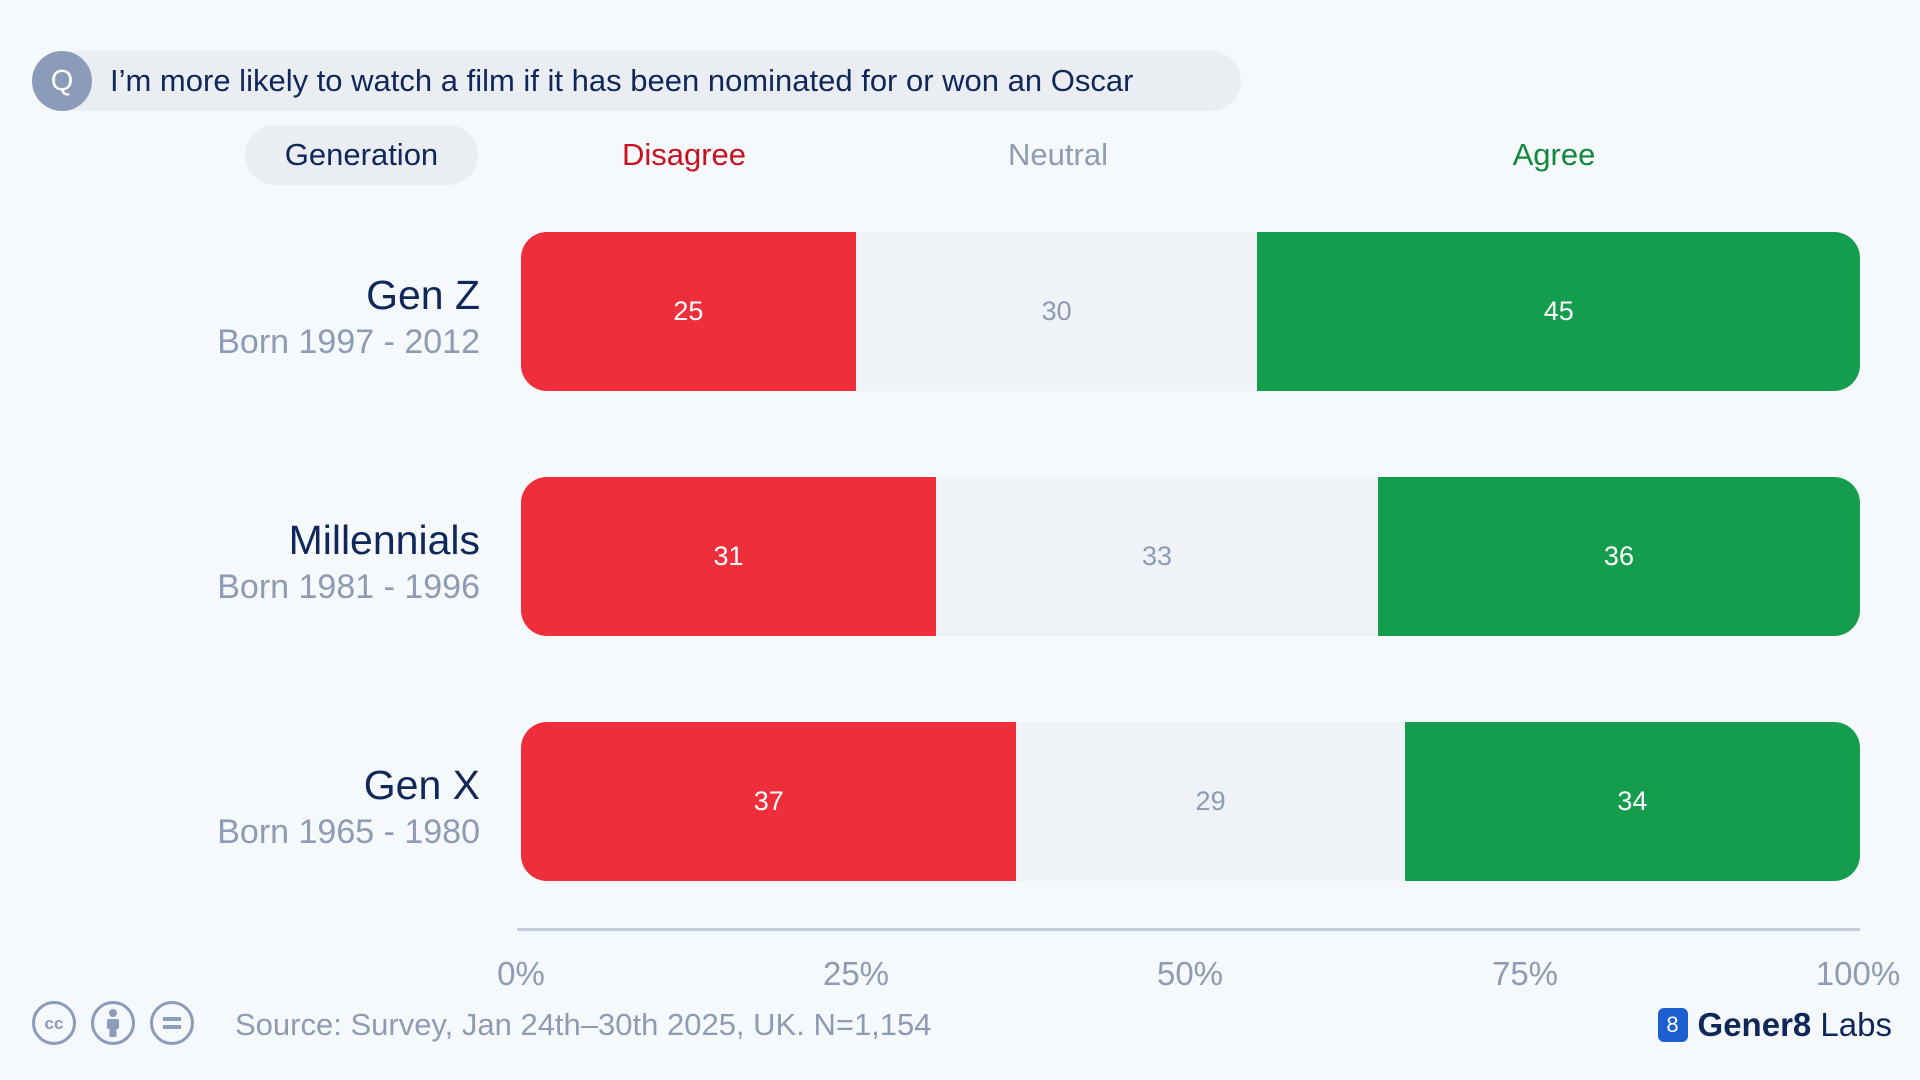 This screenshot has height=1080, width=1920. What do you see at coordinates (348, 318) in the screenshot?
I see `row-label-gen-z: Gen Z Born 1997 - 2012` at bounding box center [348, 318].